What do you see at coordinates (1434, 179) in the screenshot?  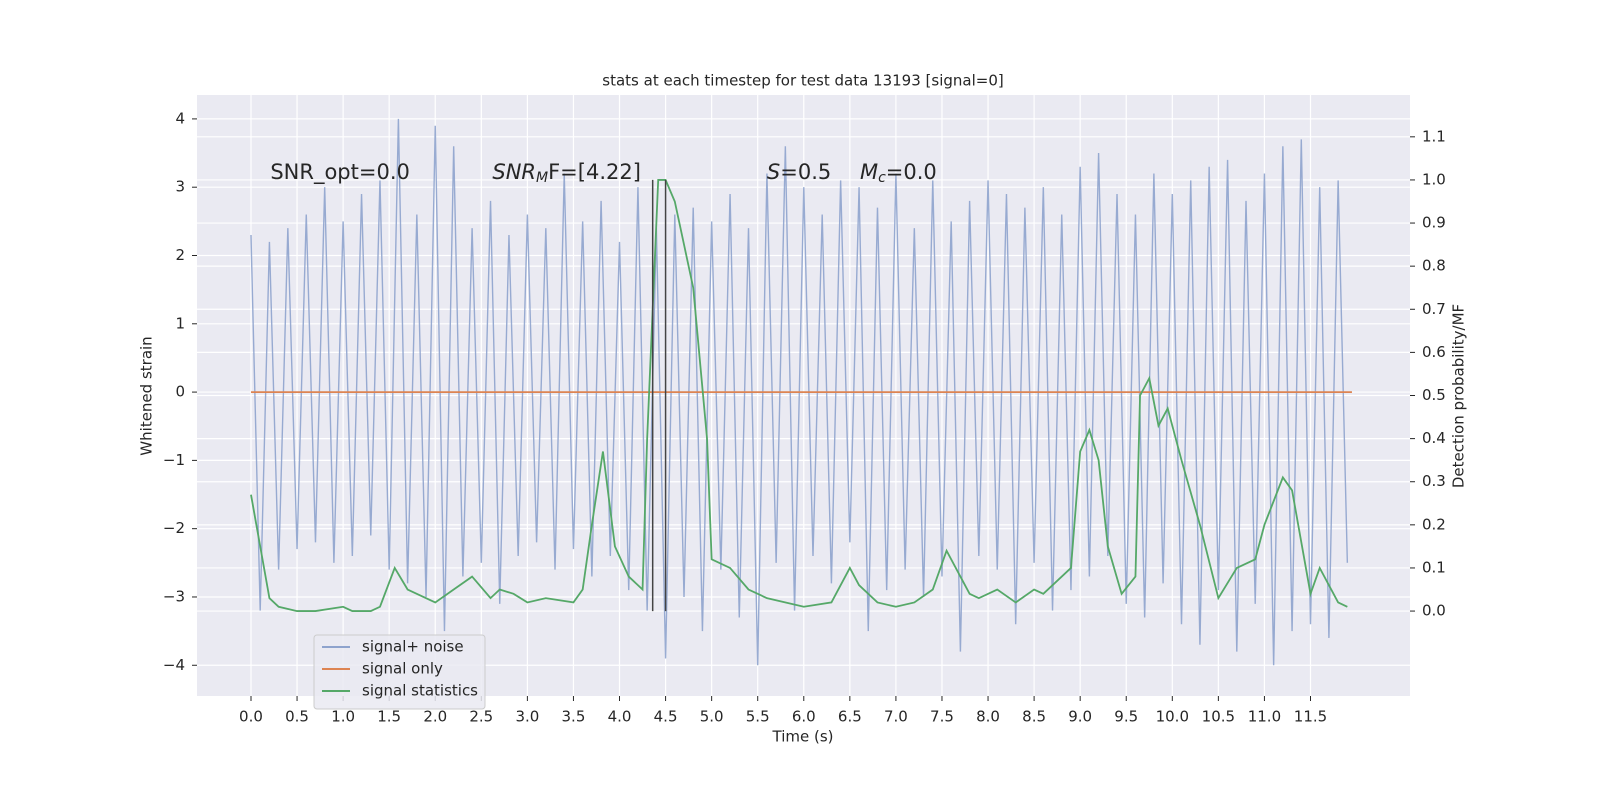 I see `y2-tick-label: 1.0` at bounding box center [1434, 179].